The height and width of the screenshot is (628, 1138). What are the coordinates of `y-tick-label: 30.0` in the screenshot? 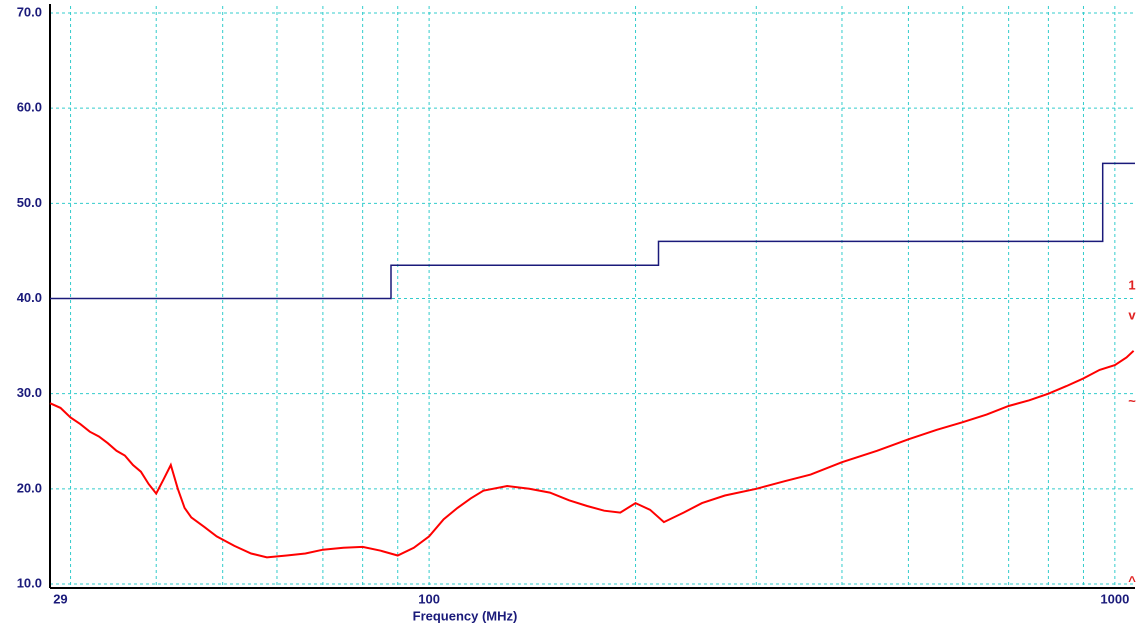 It's located at (29, 392).